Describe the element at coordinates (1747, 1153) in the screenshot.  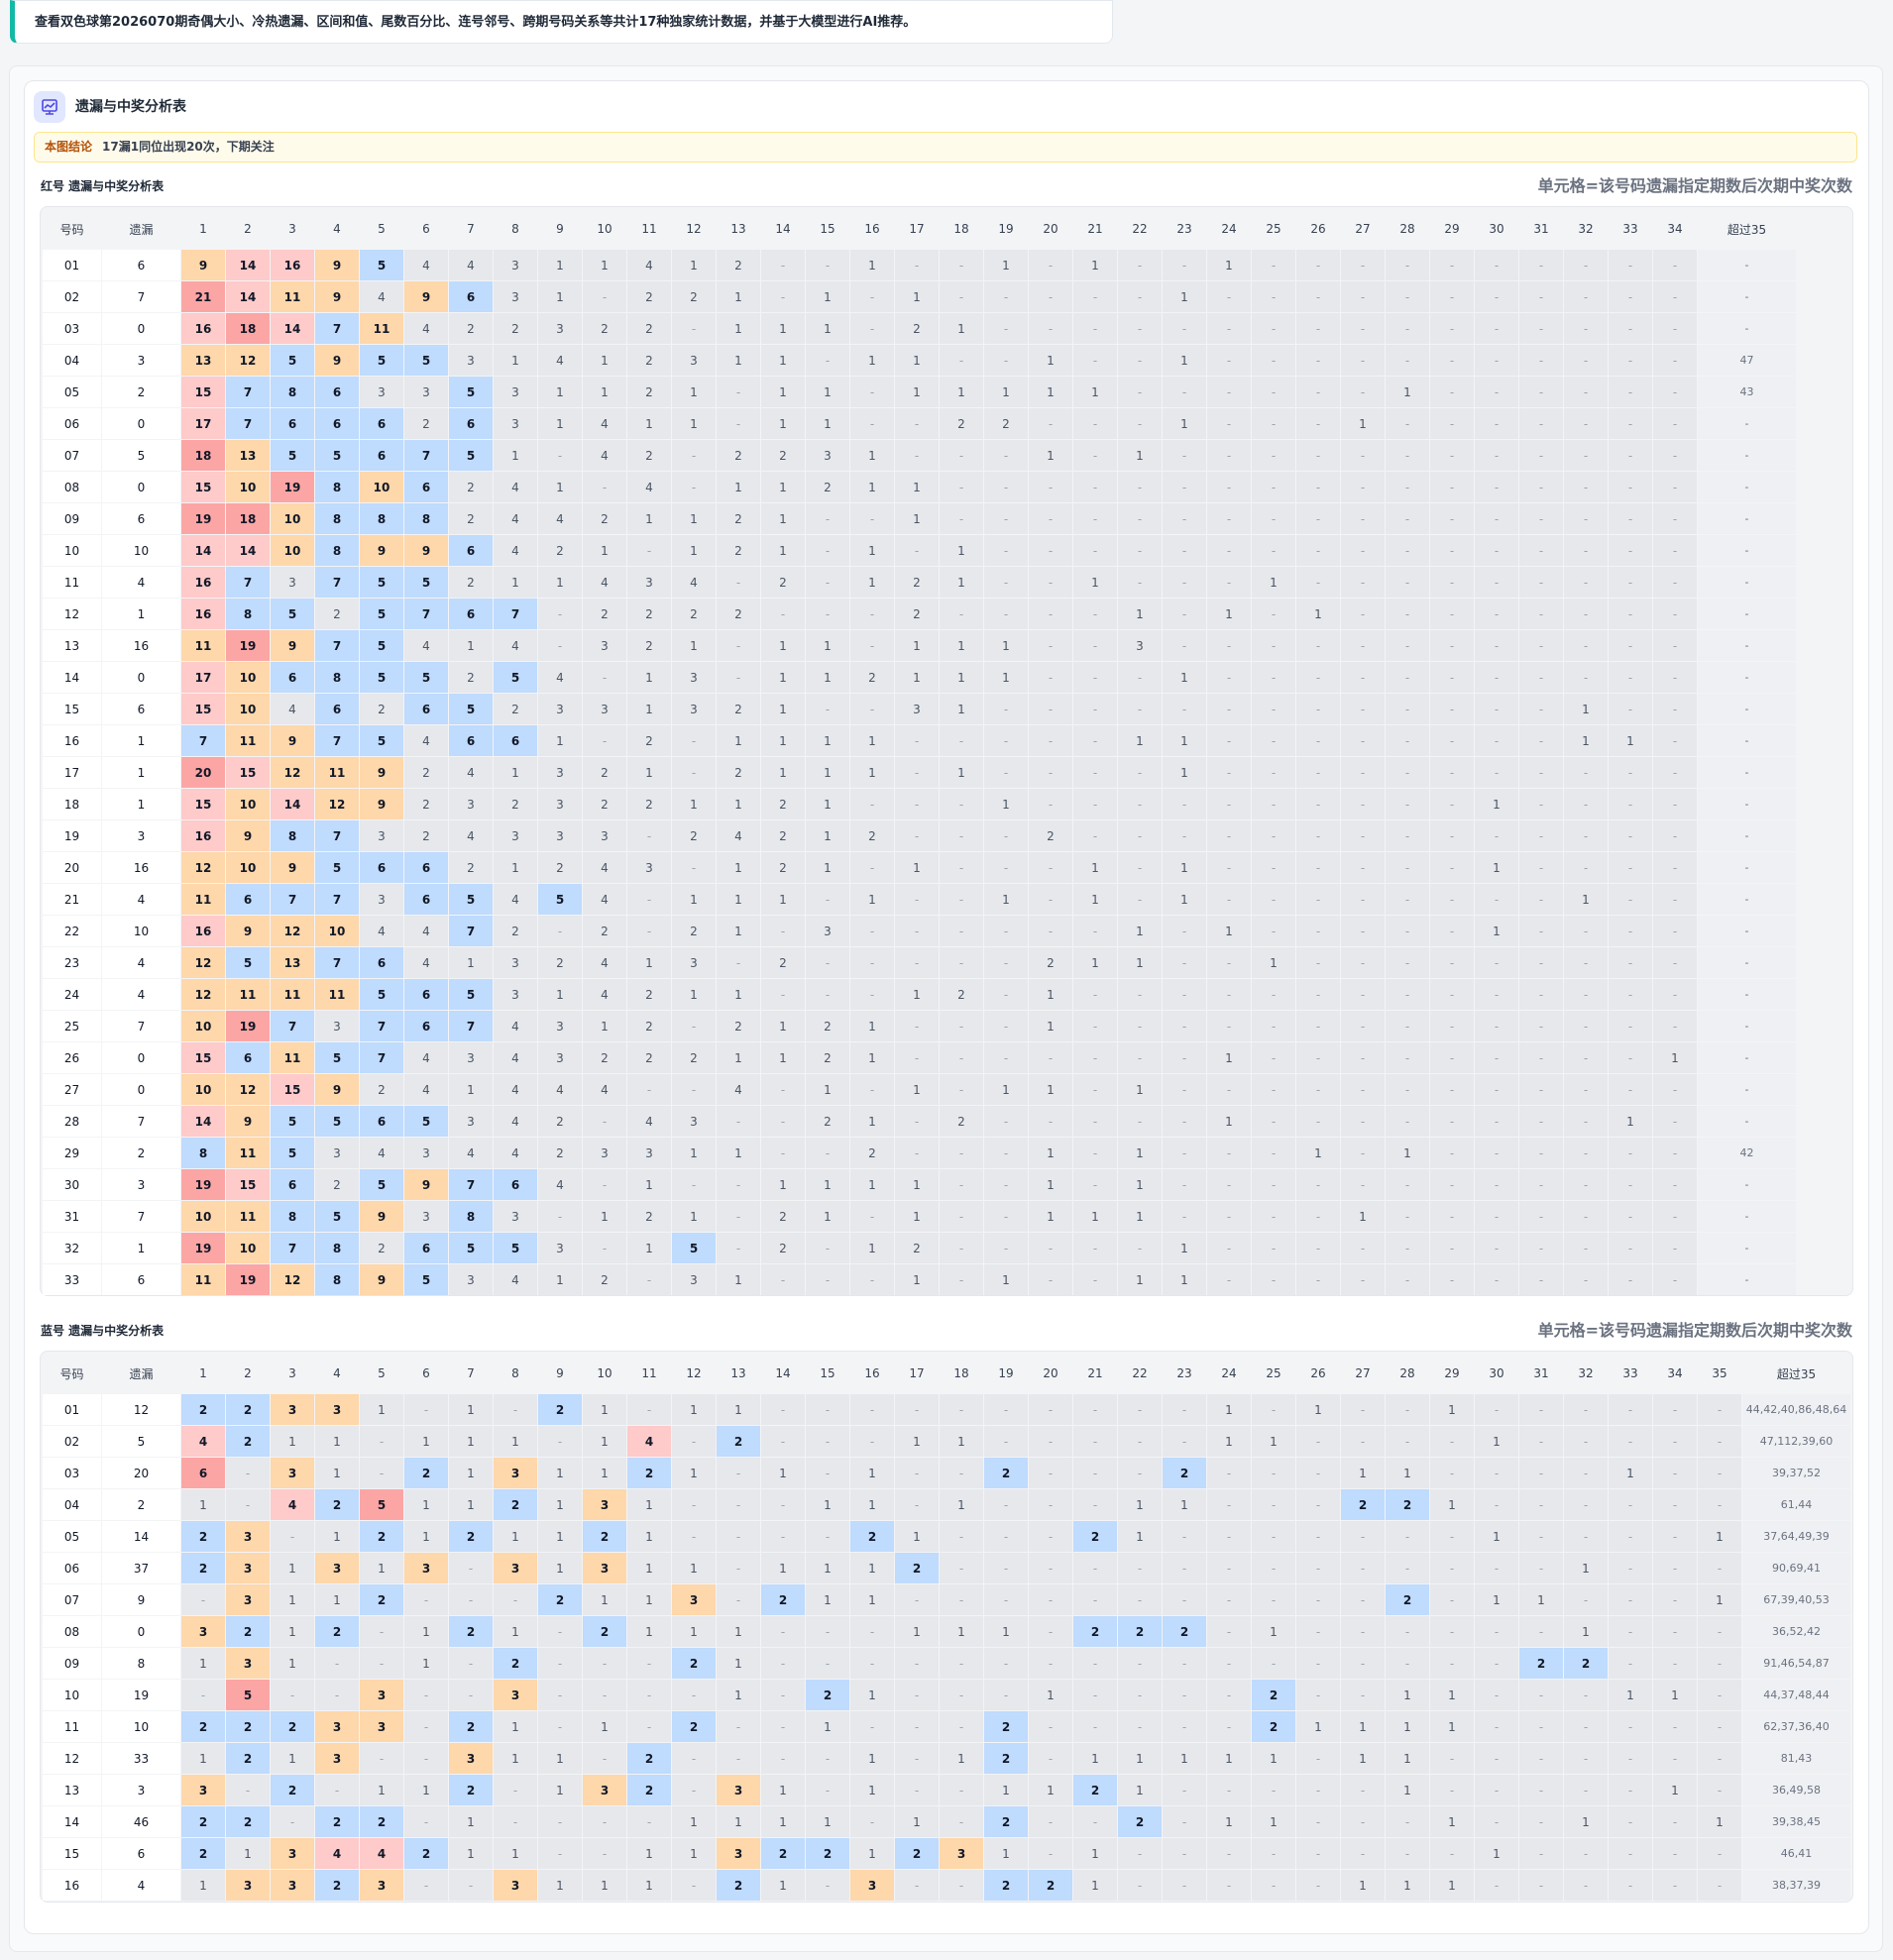
I see `over-cell: 42` at that location.